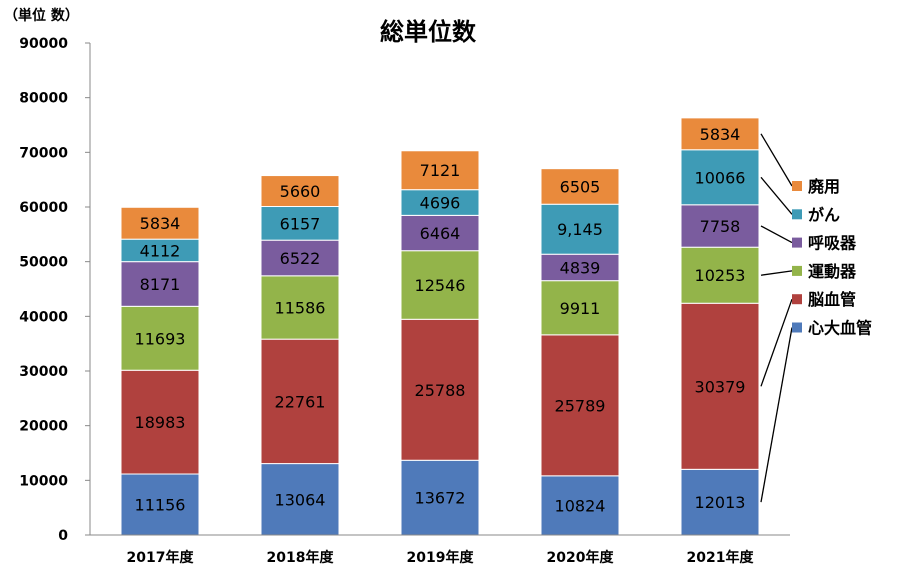 This screenshot has width=900, height=580. I want to click on x-tick-label: 2019年度, so click(441, 557).